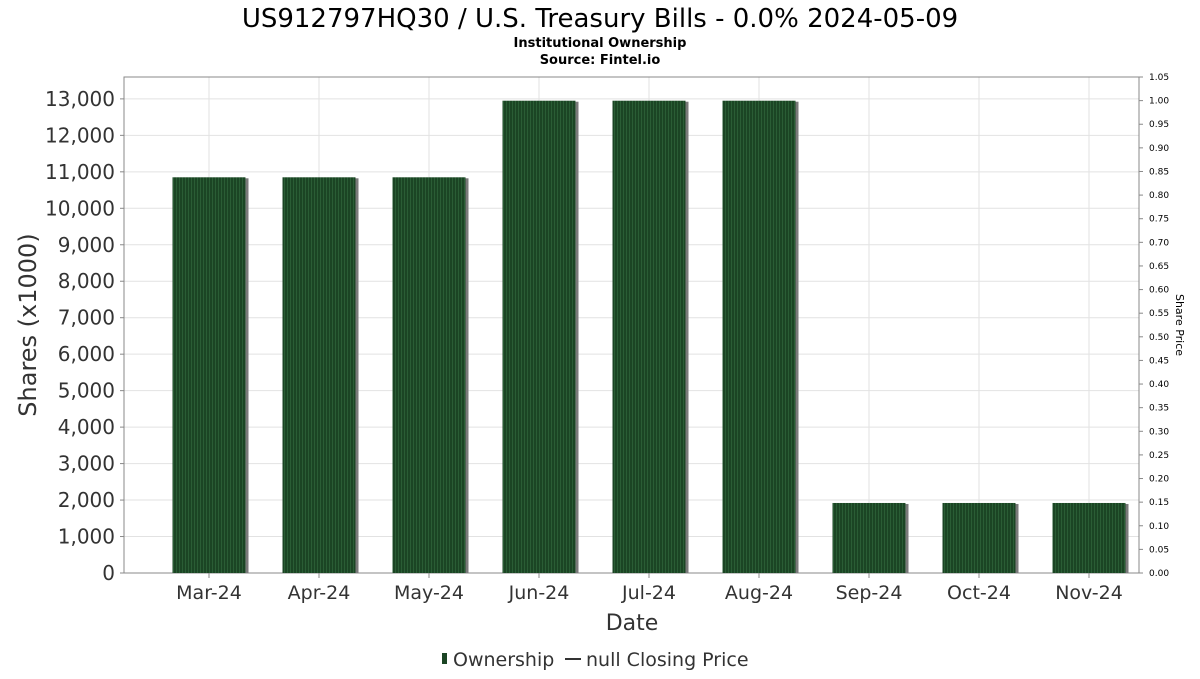 This screenshot has width=1200, height=679. Describe the element at coordinates (86, 464) in the screenshot. I see `y-tick-label: 3,000` at that location.